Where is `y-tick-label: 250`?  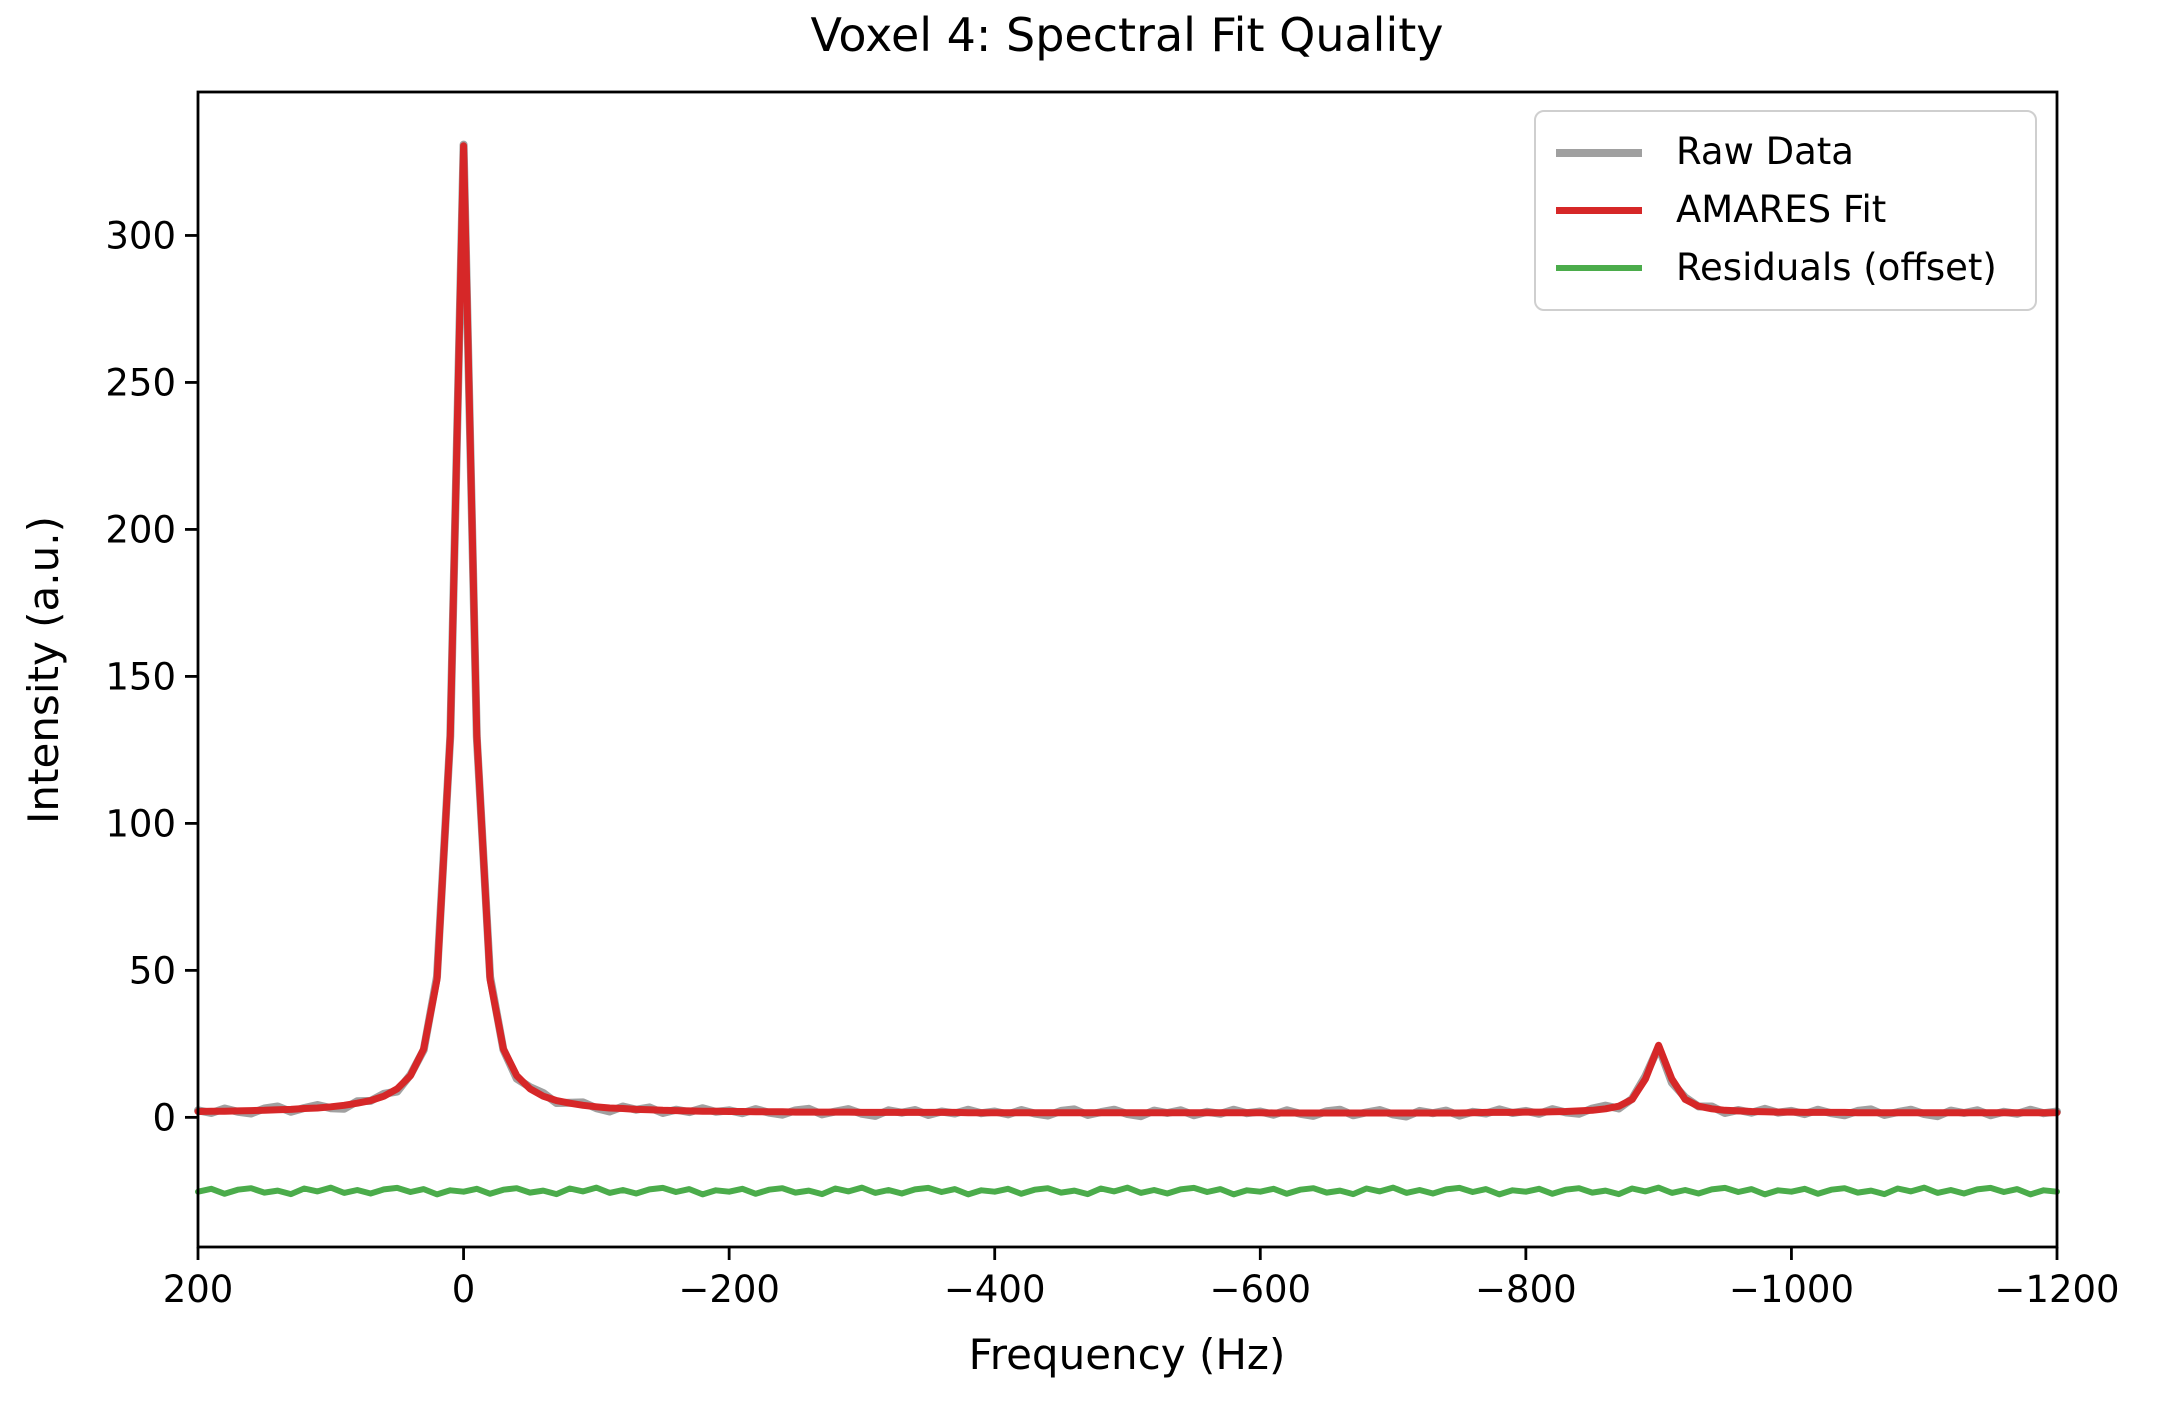
y-tick-label: 250 is located at coordinates (140, 382).